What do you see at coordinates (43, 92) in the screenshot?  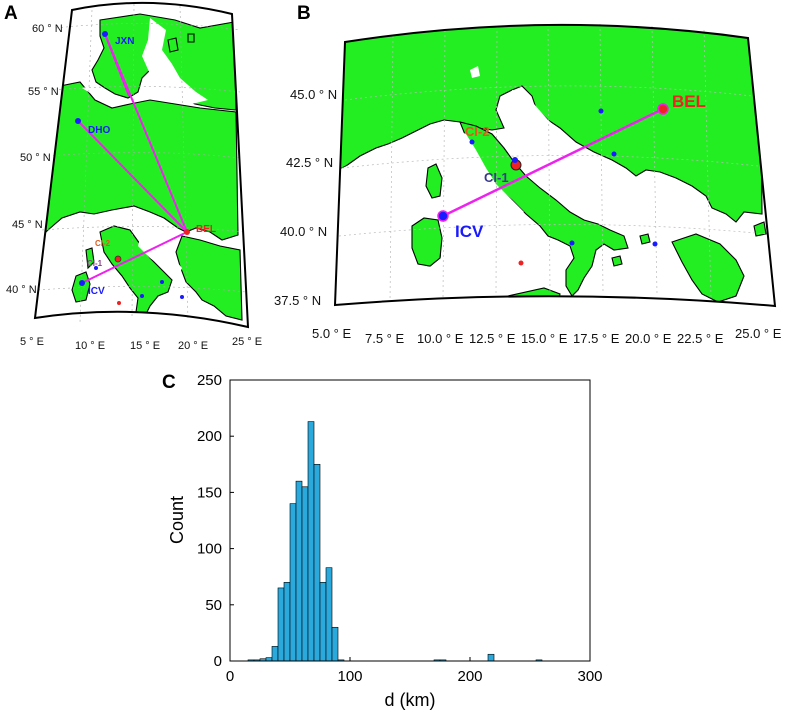 I see `lat-label: 55 ° N` at bounding box center [43, 92].